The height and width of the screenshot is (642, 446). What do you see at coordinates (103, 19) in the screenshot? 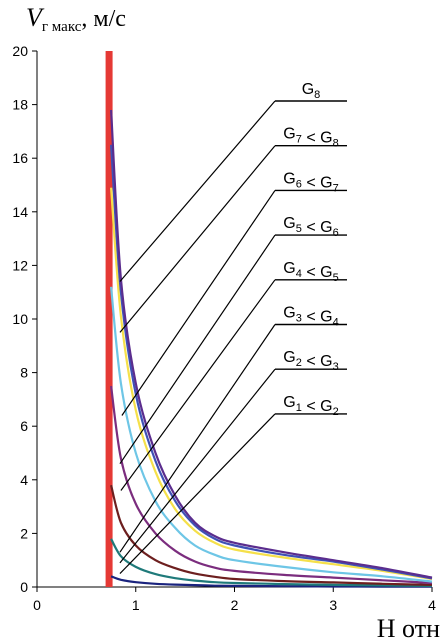
I see `y-axis-title-unit: , м/с` at bounding box center [103, 19].